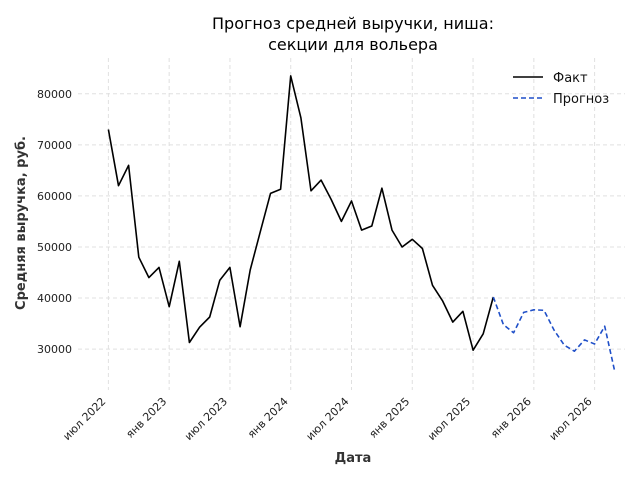 This screenshot has height=480, width=640. What do you see at coordinates (571, 419) in the screenshot?
I see `x-tick-label: июл 2026` at bounding box center [571, 419].